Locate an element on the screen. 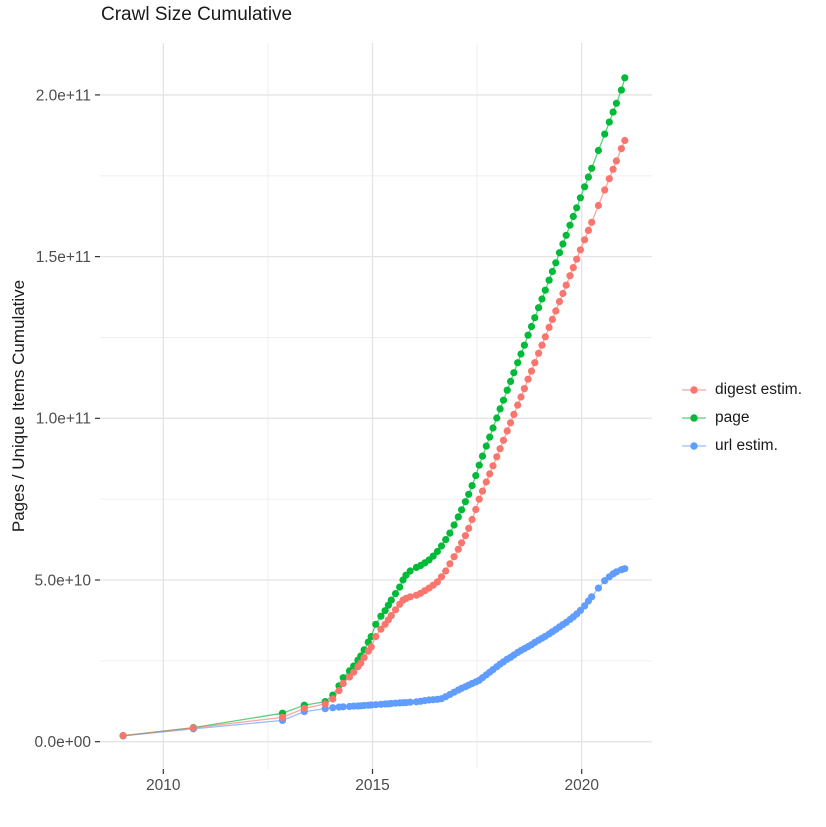 This screenshot has height=827, width=826. x-tick-label: 2010 is located at coordinates (163, 785).